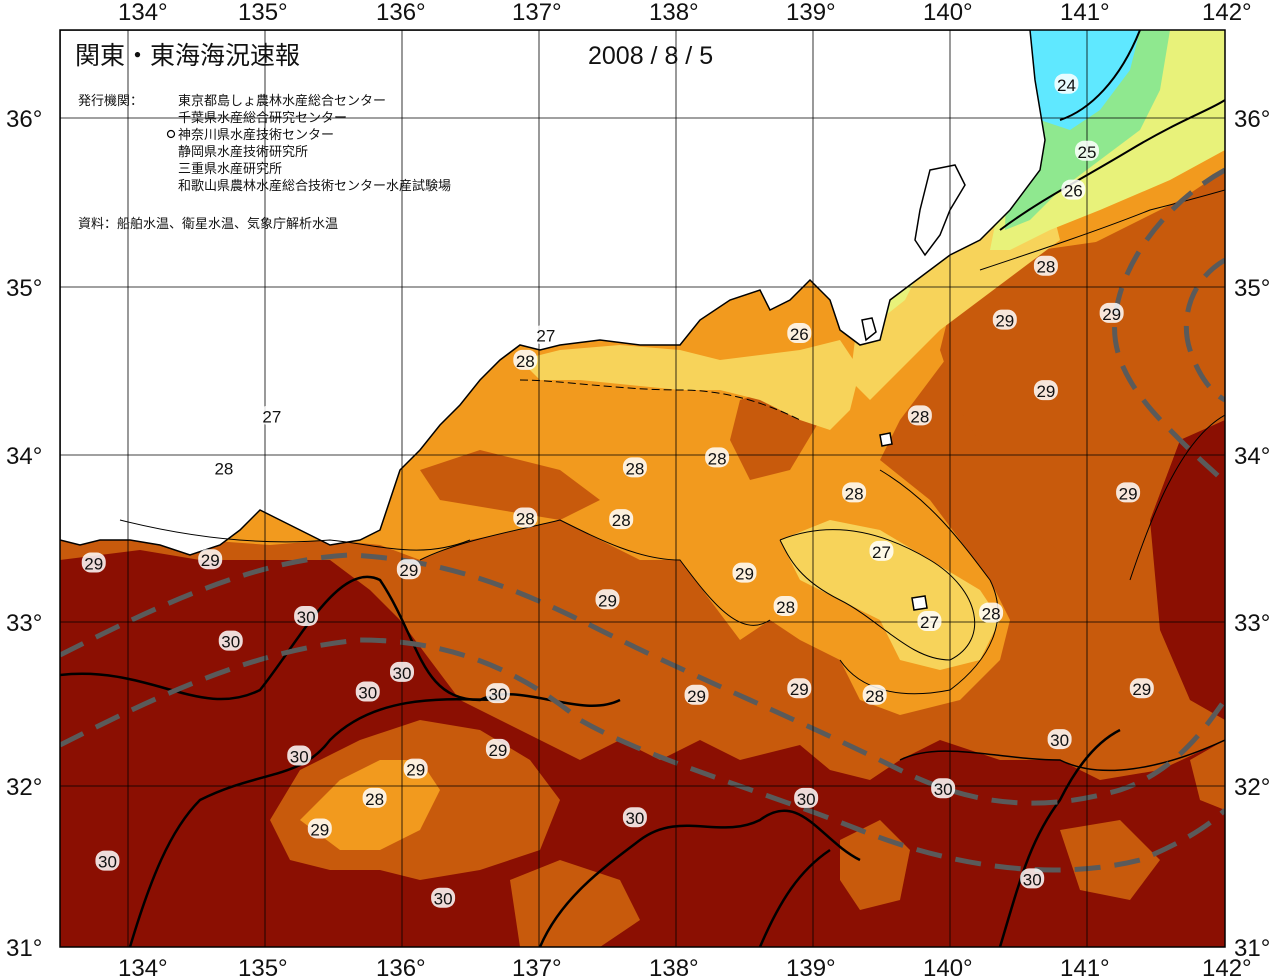  I want to click on lat-label: 32°, so click(1252, 787).